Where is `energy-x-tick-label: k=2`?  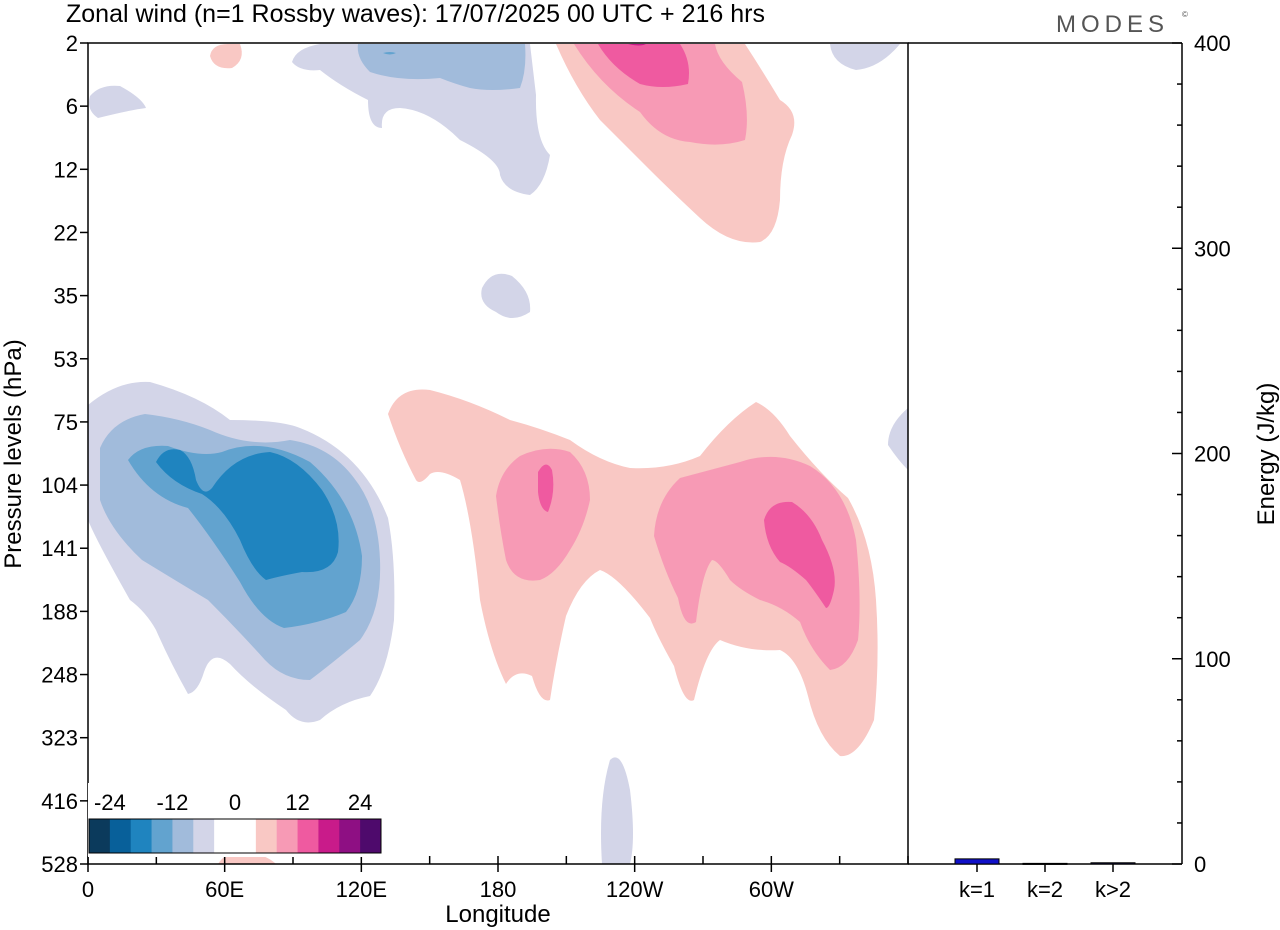
energy-x-tick-label: k=2 is located at coordinates (1045, 889).